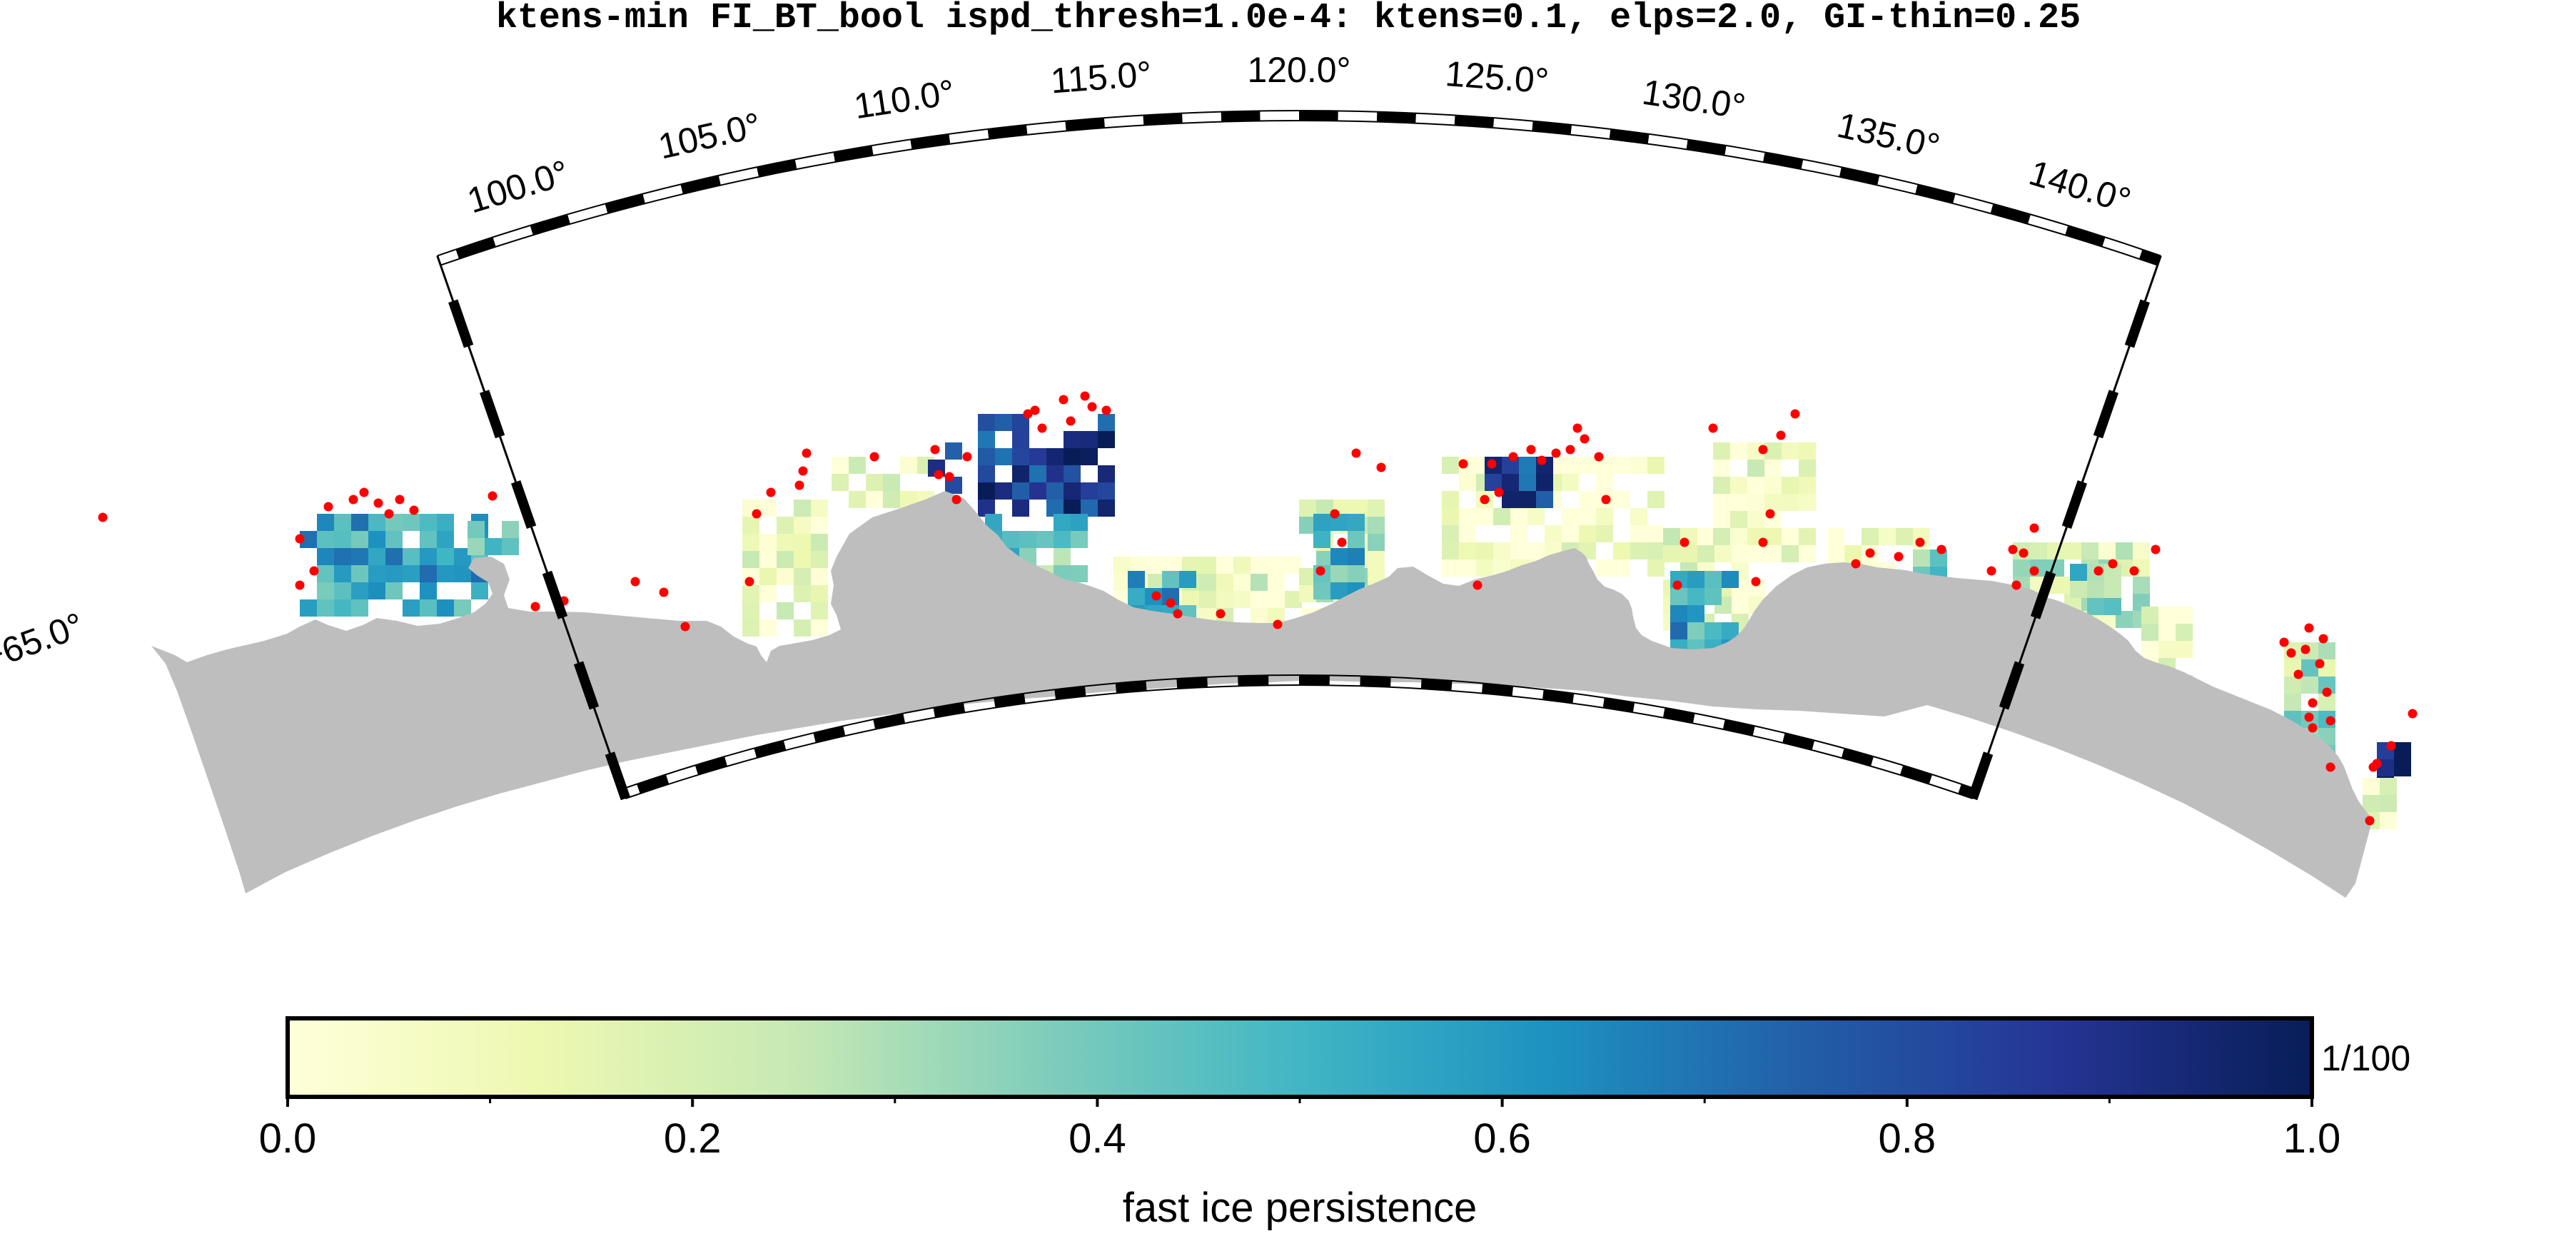 The image size is (2576, 1236). What do you see at coordinates (1299, 1129) in the screenshot?
I see `colorbar-ticks: 0.0 0.2 0.4 0.6 0.8 1.0` at bounding box center [1299, 1129].